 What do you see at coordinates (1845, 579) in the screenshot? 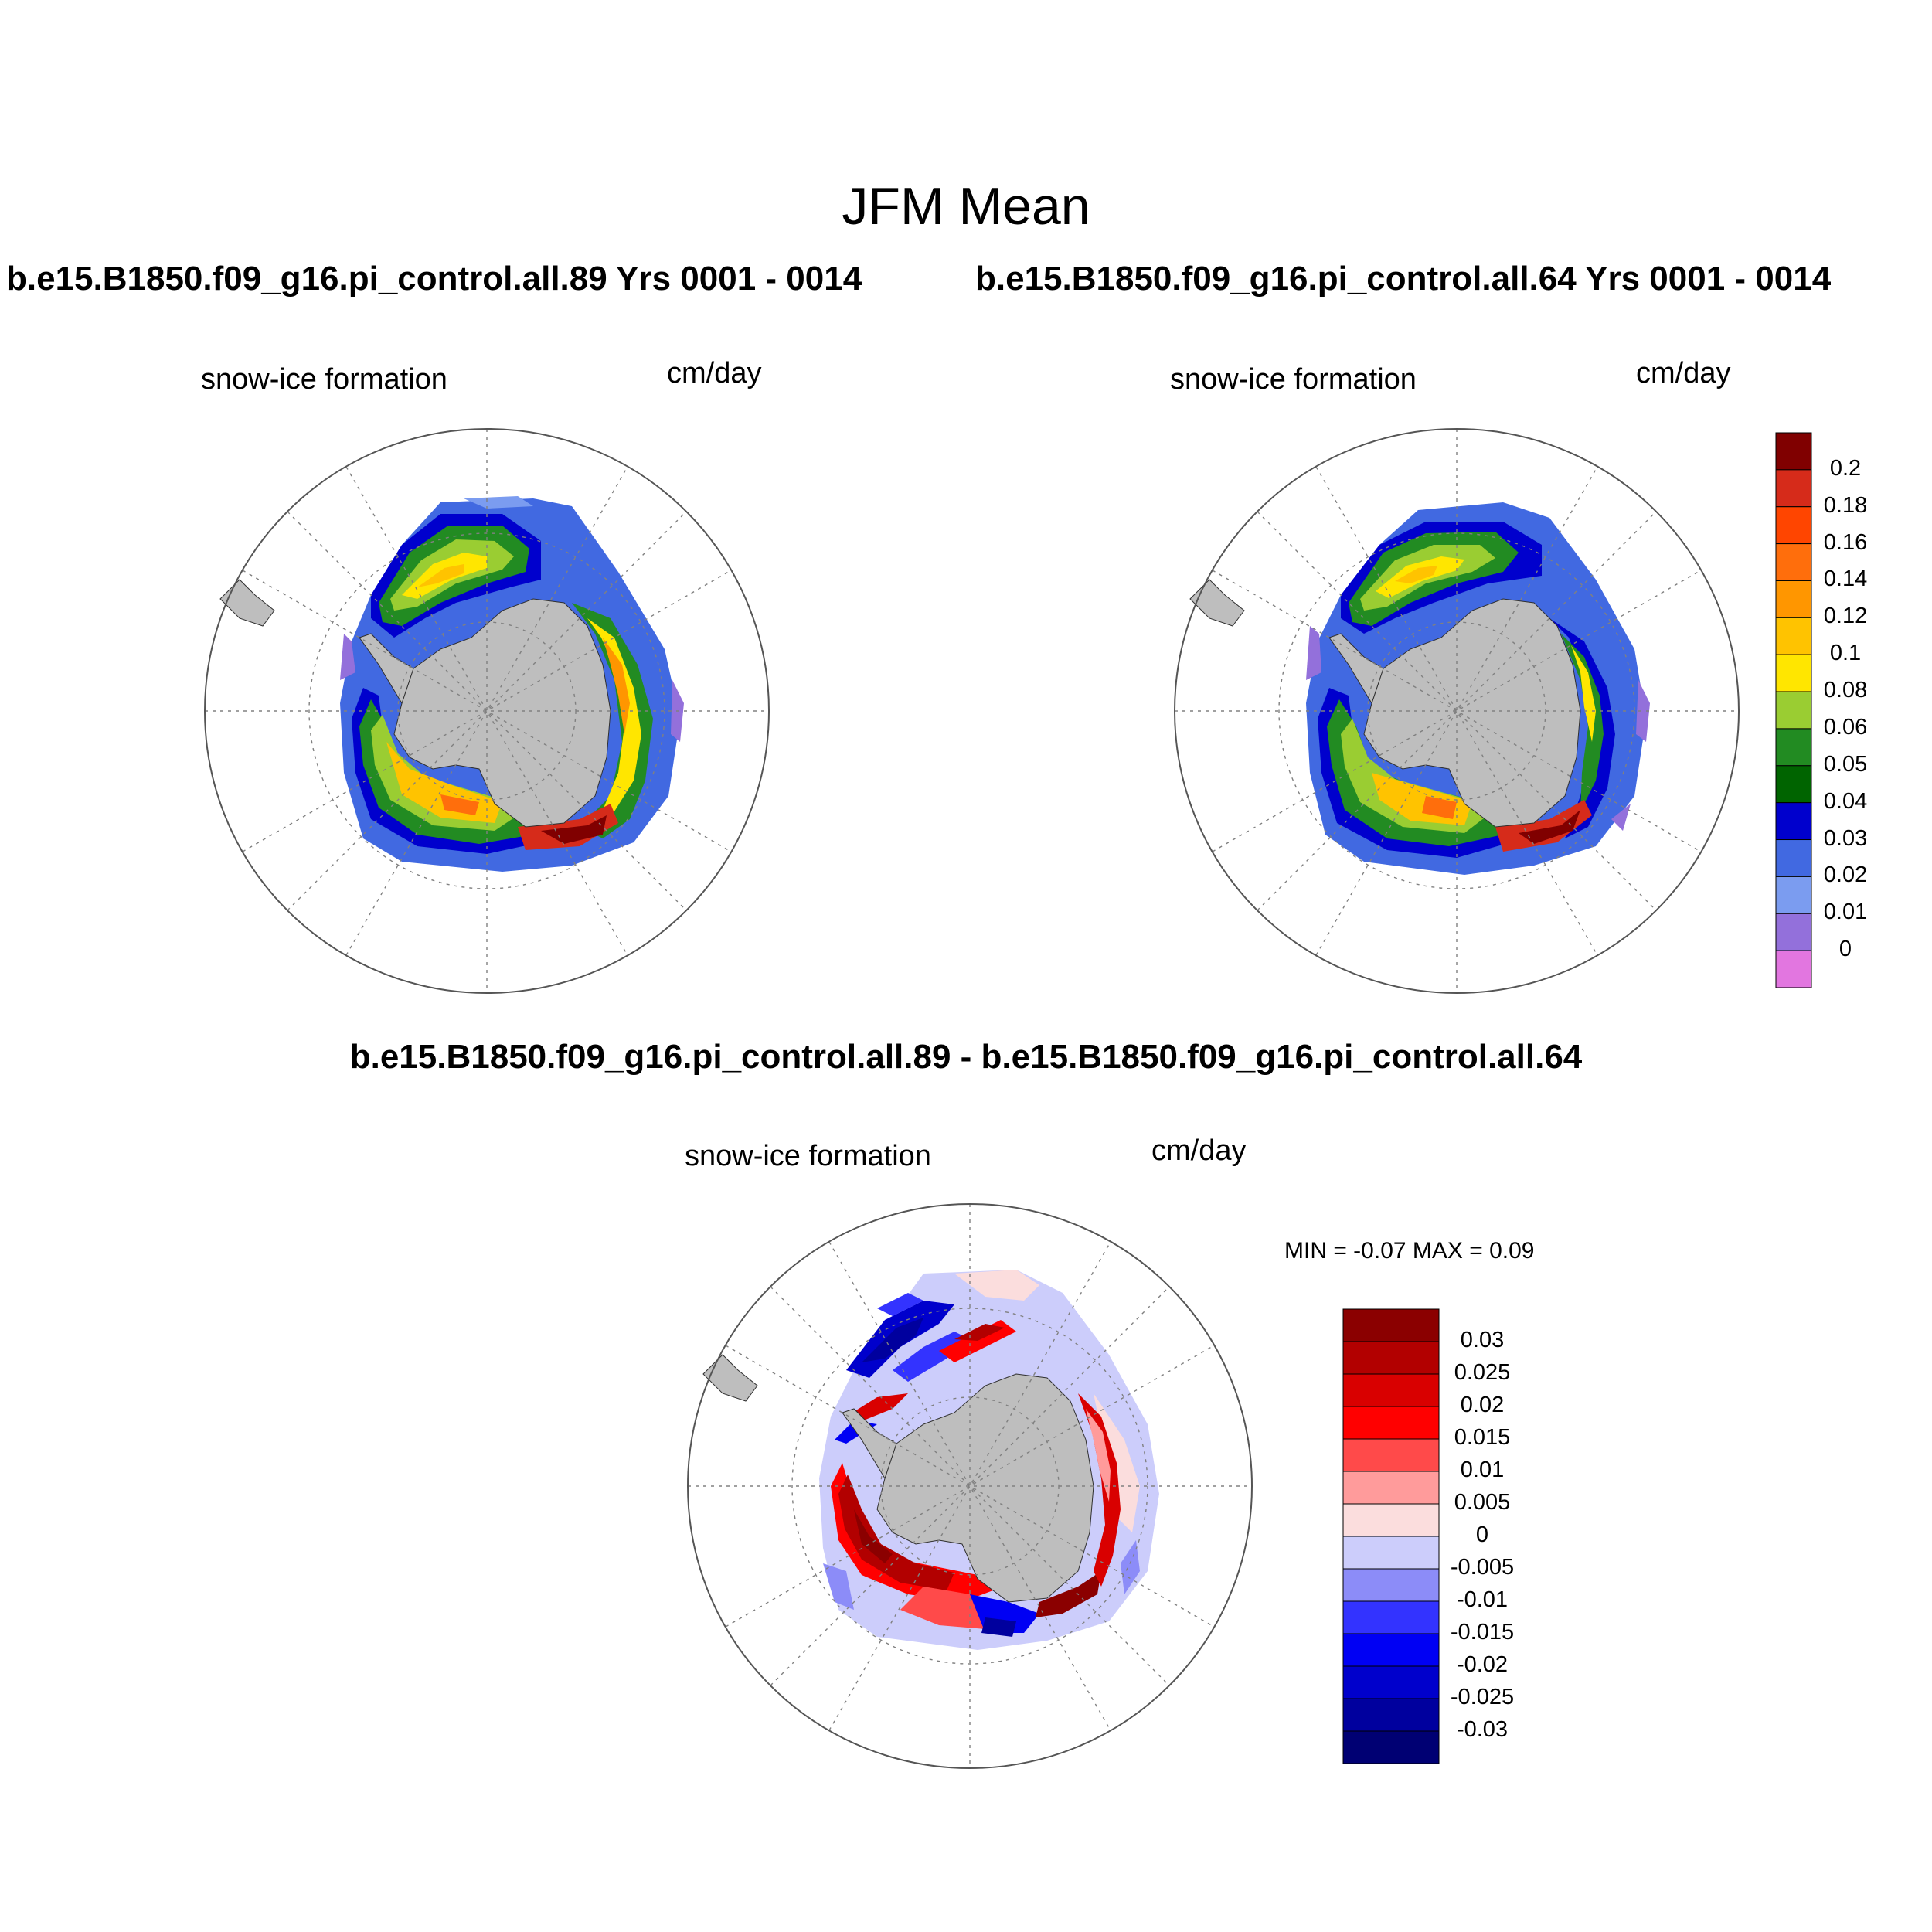
I see `mean-colorbar-tick-label: 0.14` at bounding box center [1845, 579].